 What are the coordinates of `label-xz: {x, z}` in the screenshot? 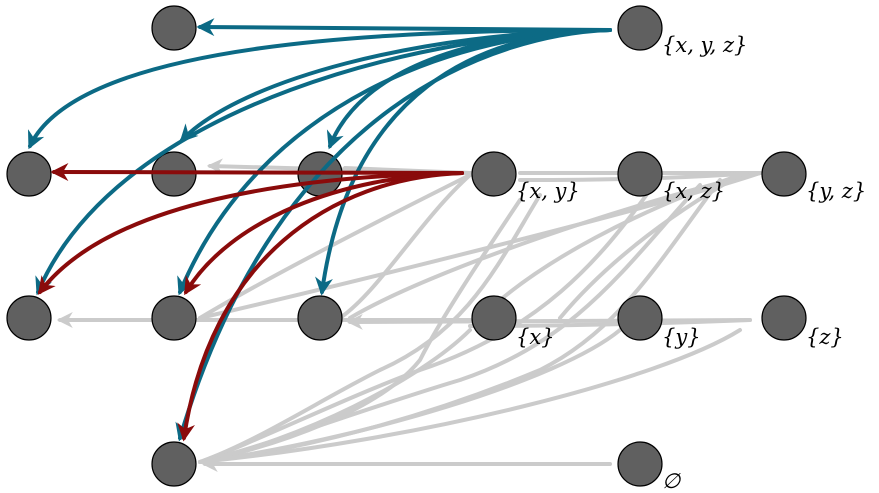 It's located at (693, 191).